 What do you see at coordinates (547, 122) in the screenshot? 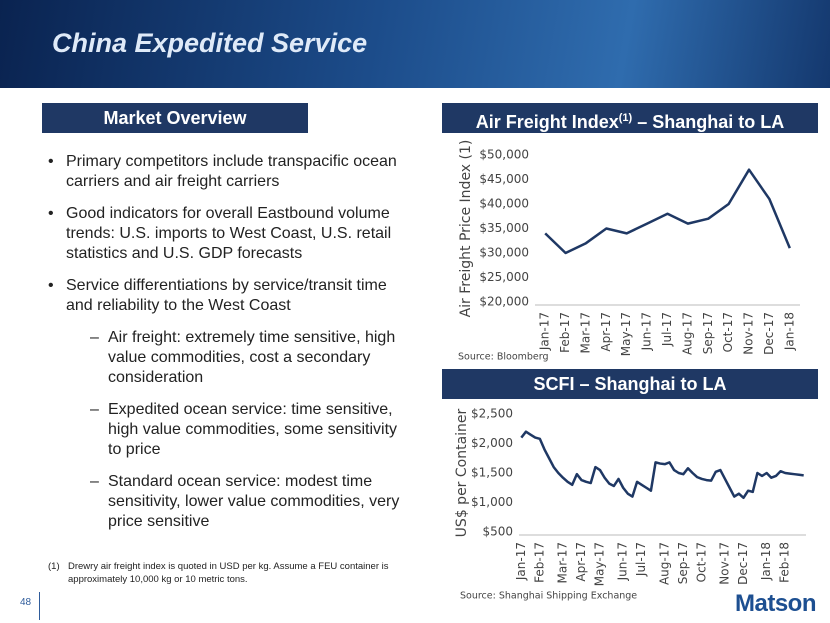
I see `title-part: Air Freight Index` at bounding box center [547, 122].